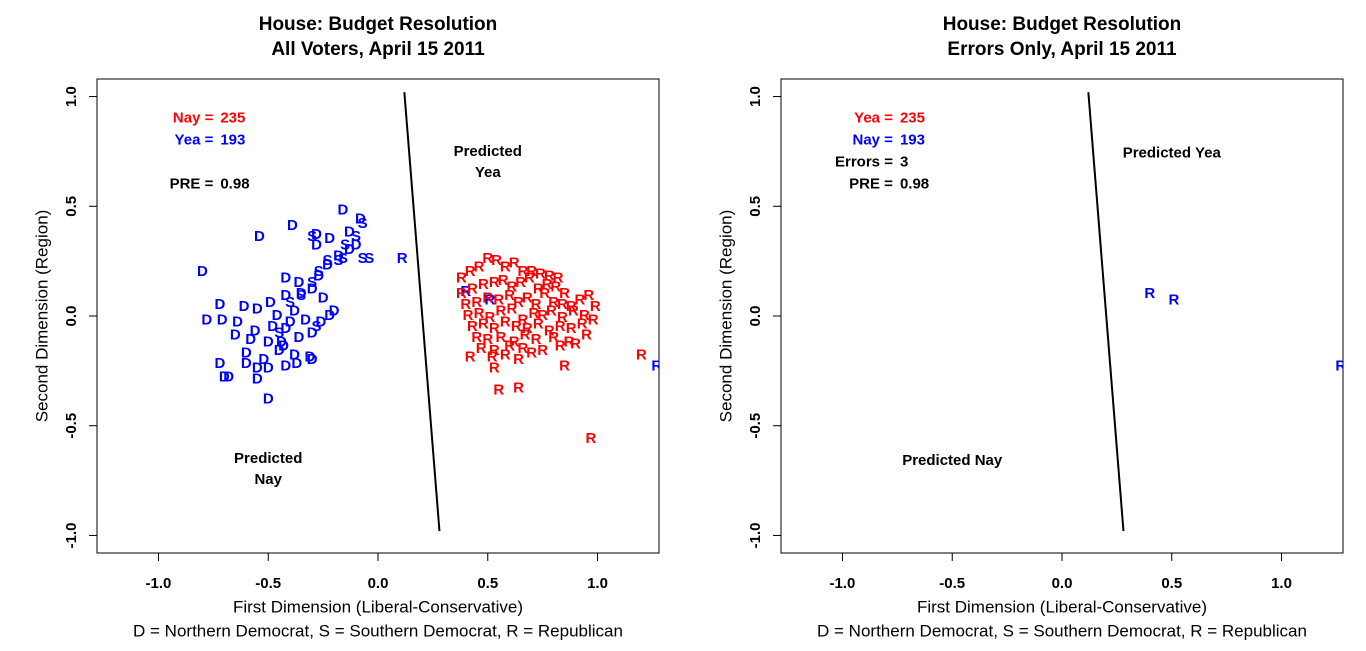  What do you see at coordinates (71, 96) in the screenshot?
I see `y-tick-label: 1.0` at bounding box center [71, 96].